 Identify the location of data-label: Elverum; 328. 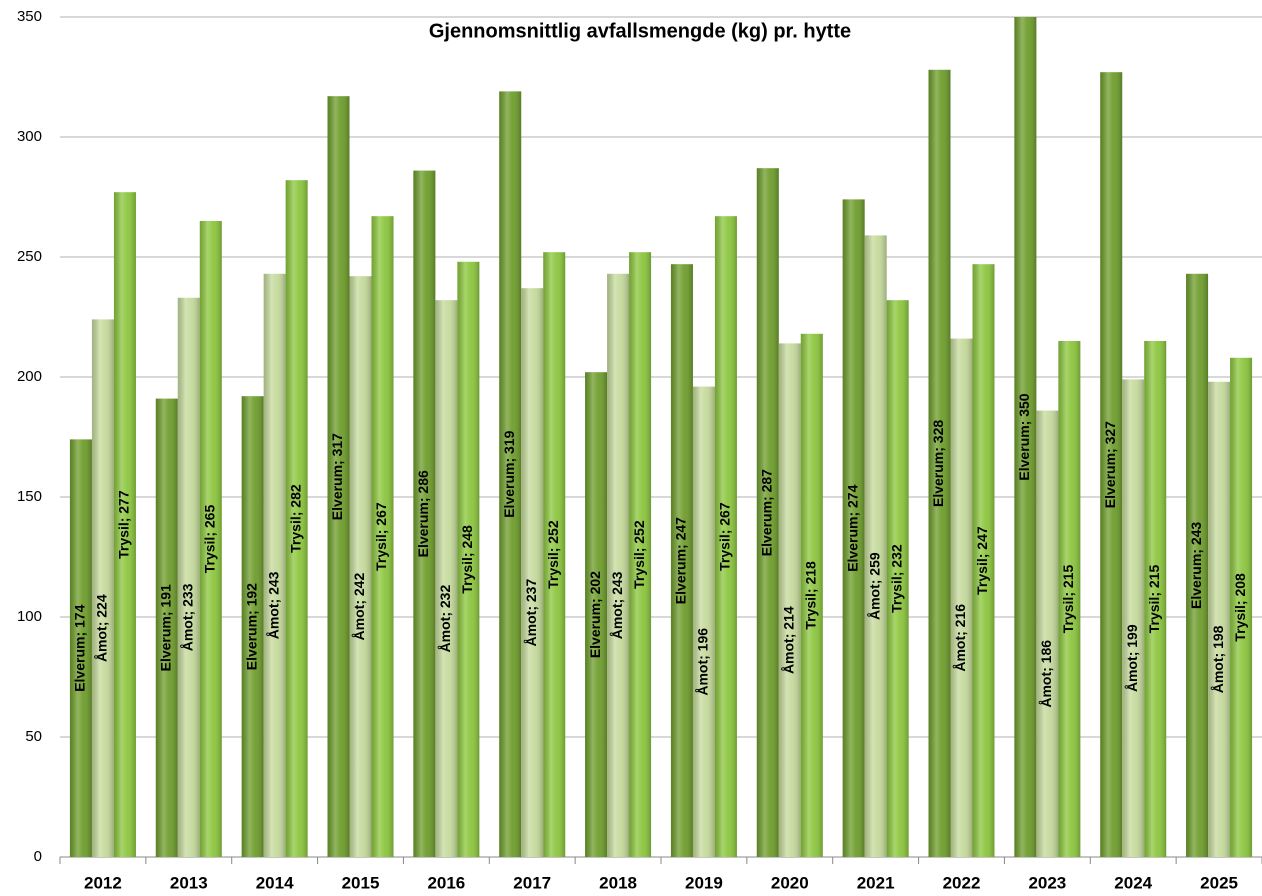
(938, 463).